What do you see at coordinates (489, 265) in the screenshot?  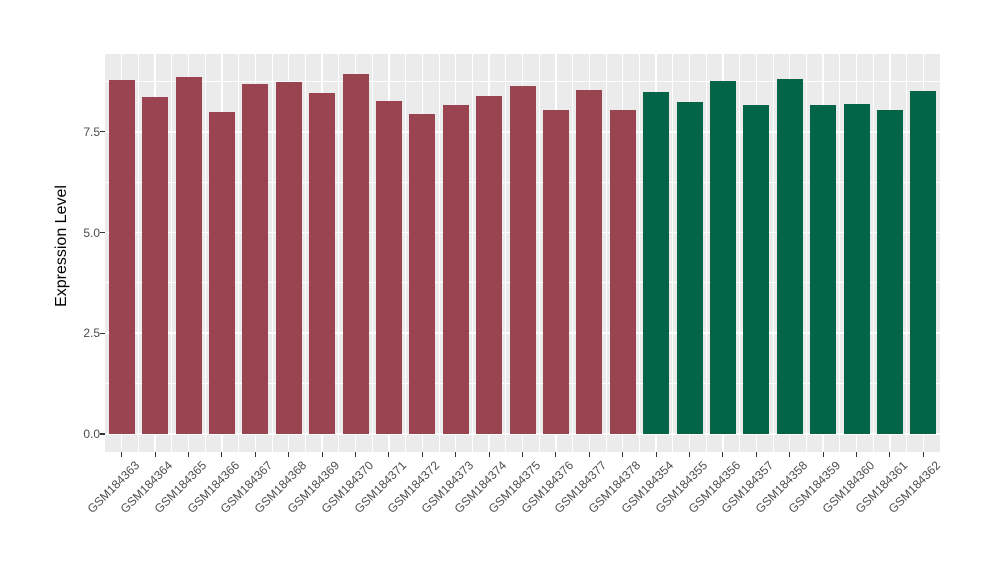 I see `bar-GSM184374` at bounding box center [489, 265].